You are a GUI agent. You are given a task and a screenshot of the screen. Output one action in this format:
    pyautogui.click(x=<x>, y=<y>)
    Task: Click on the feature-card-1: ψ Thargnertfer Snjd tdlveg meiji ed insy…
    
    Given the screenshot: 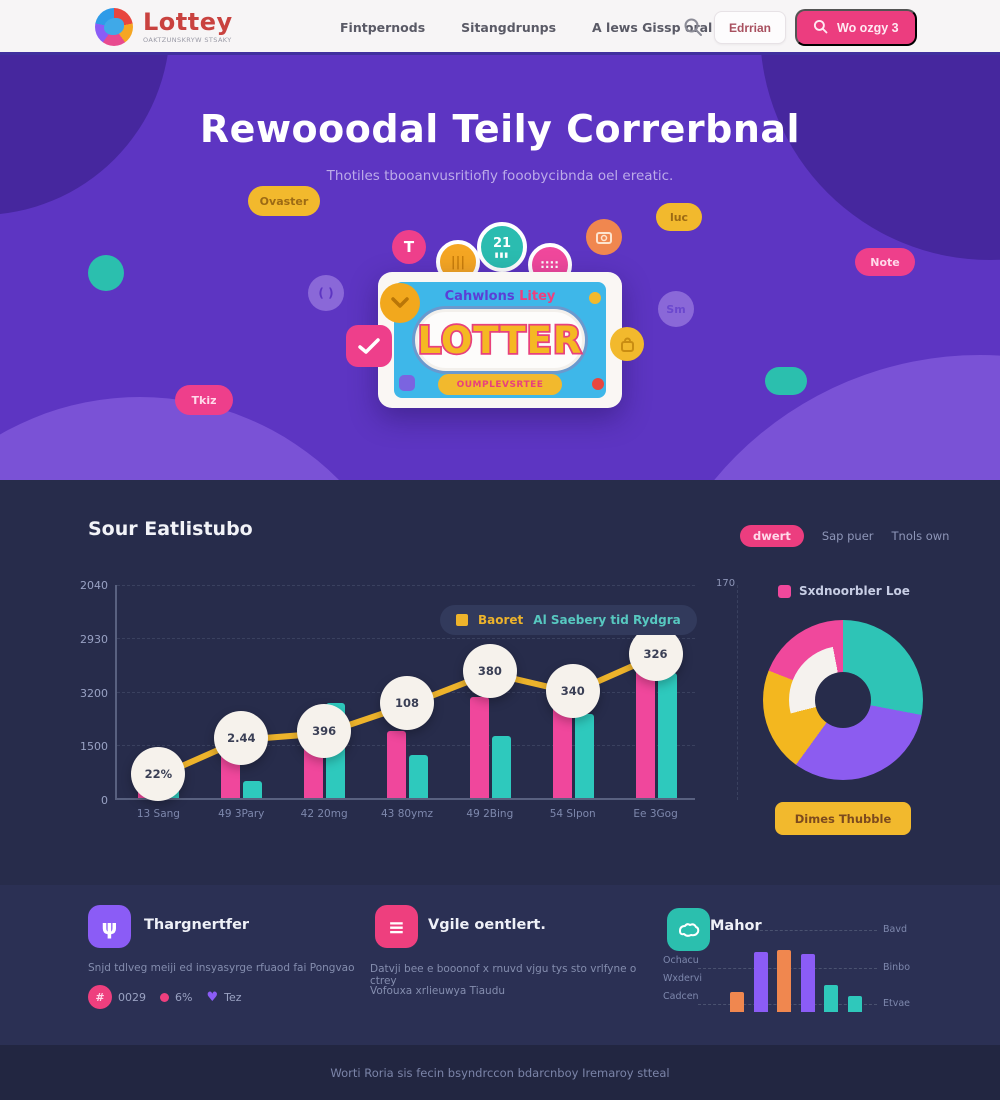 What is the action you would take?
    pyautogui.click(x=238, y=965)
    